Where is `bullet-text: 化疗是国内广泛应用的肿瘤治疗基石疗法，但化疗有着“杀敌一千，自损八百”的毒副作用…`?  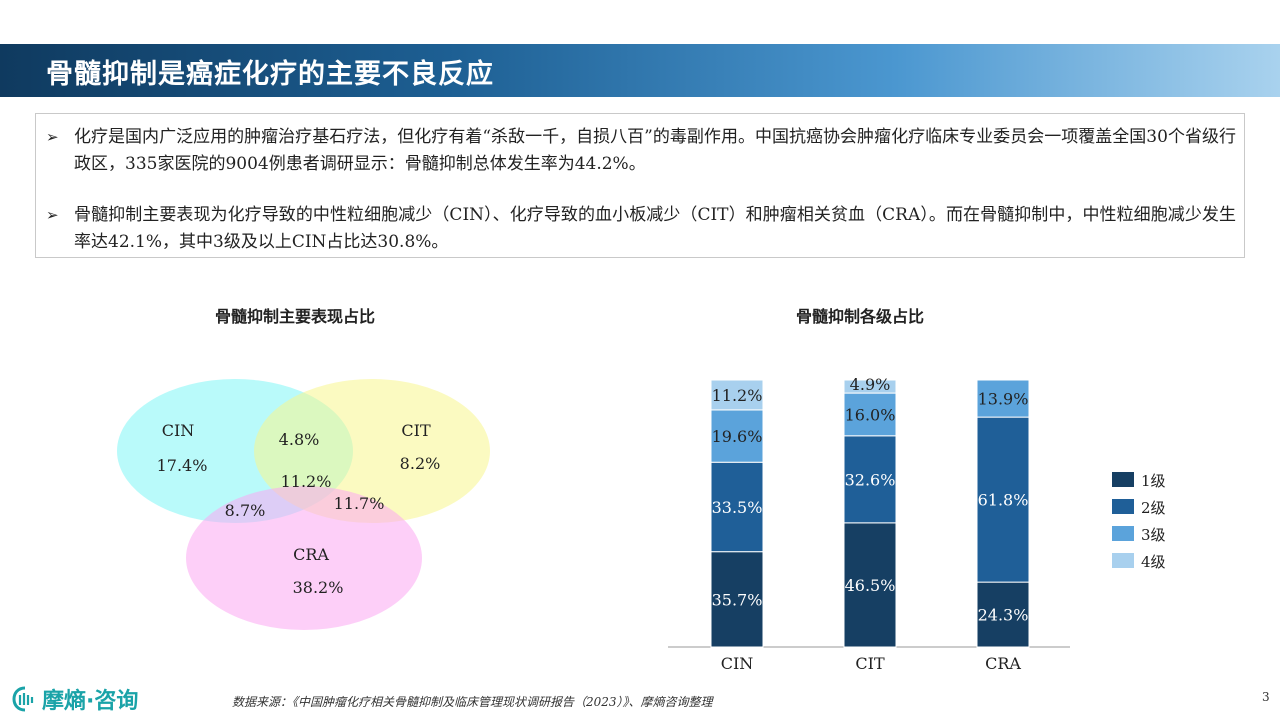
bullet-text: 化疗是国内广泛应用的肿瘤治疗基石疗法，但化疗有着“杀敌一千，自损八百”的毒副作用… is located at coordinates (655, 150).